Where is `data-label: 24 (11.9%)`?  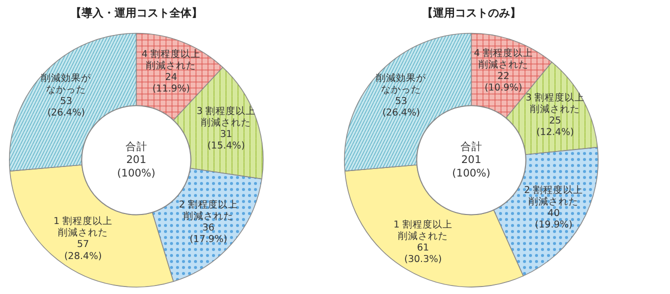
data-label: 24 (11.9%) is located at coordinates (171, 83).